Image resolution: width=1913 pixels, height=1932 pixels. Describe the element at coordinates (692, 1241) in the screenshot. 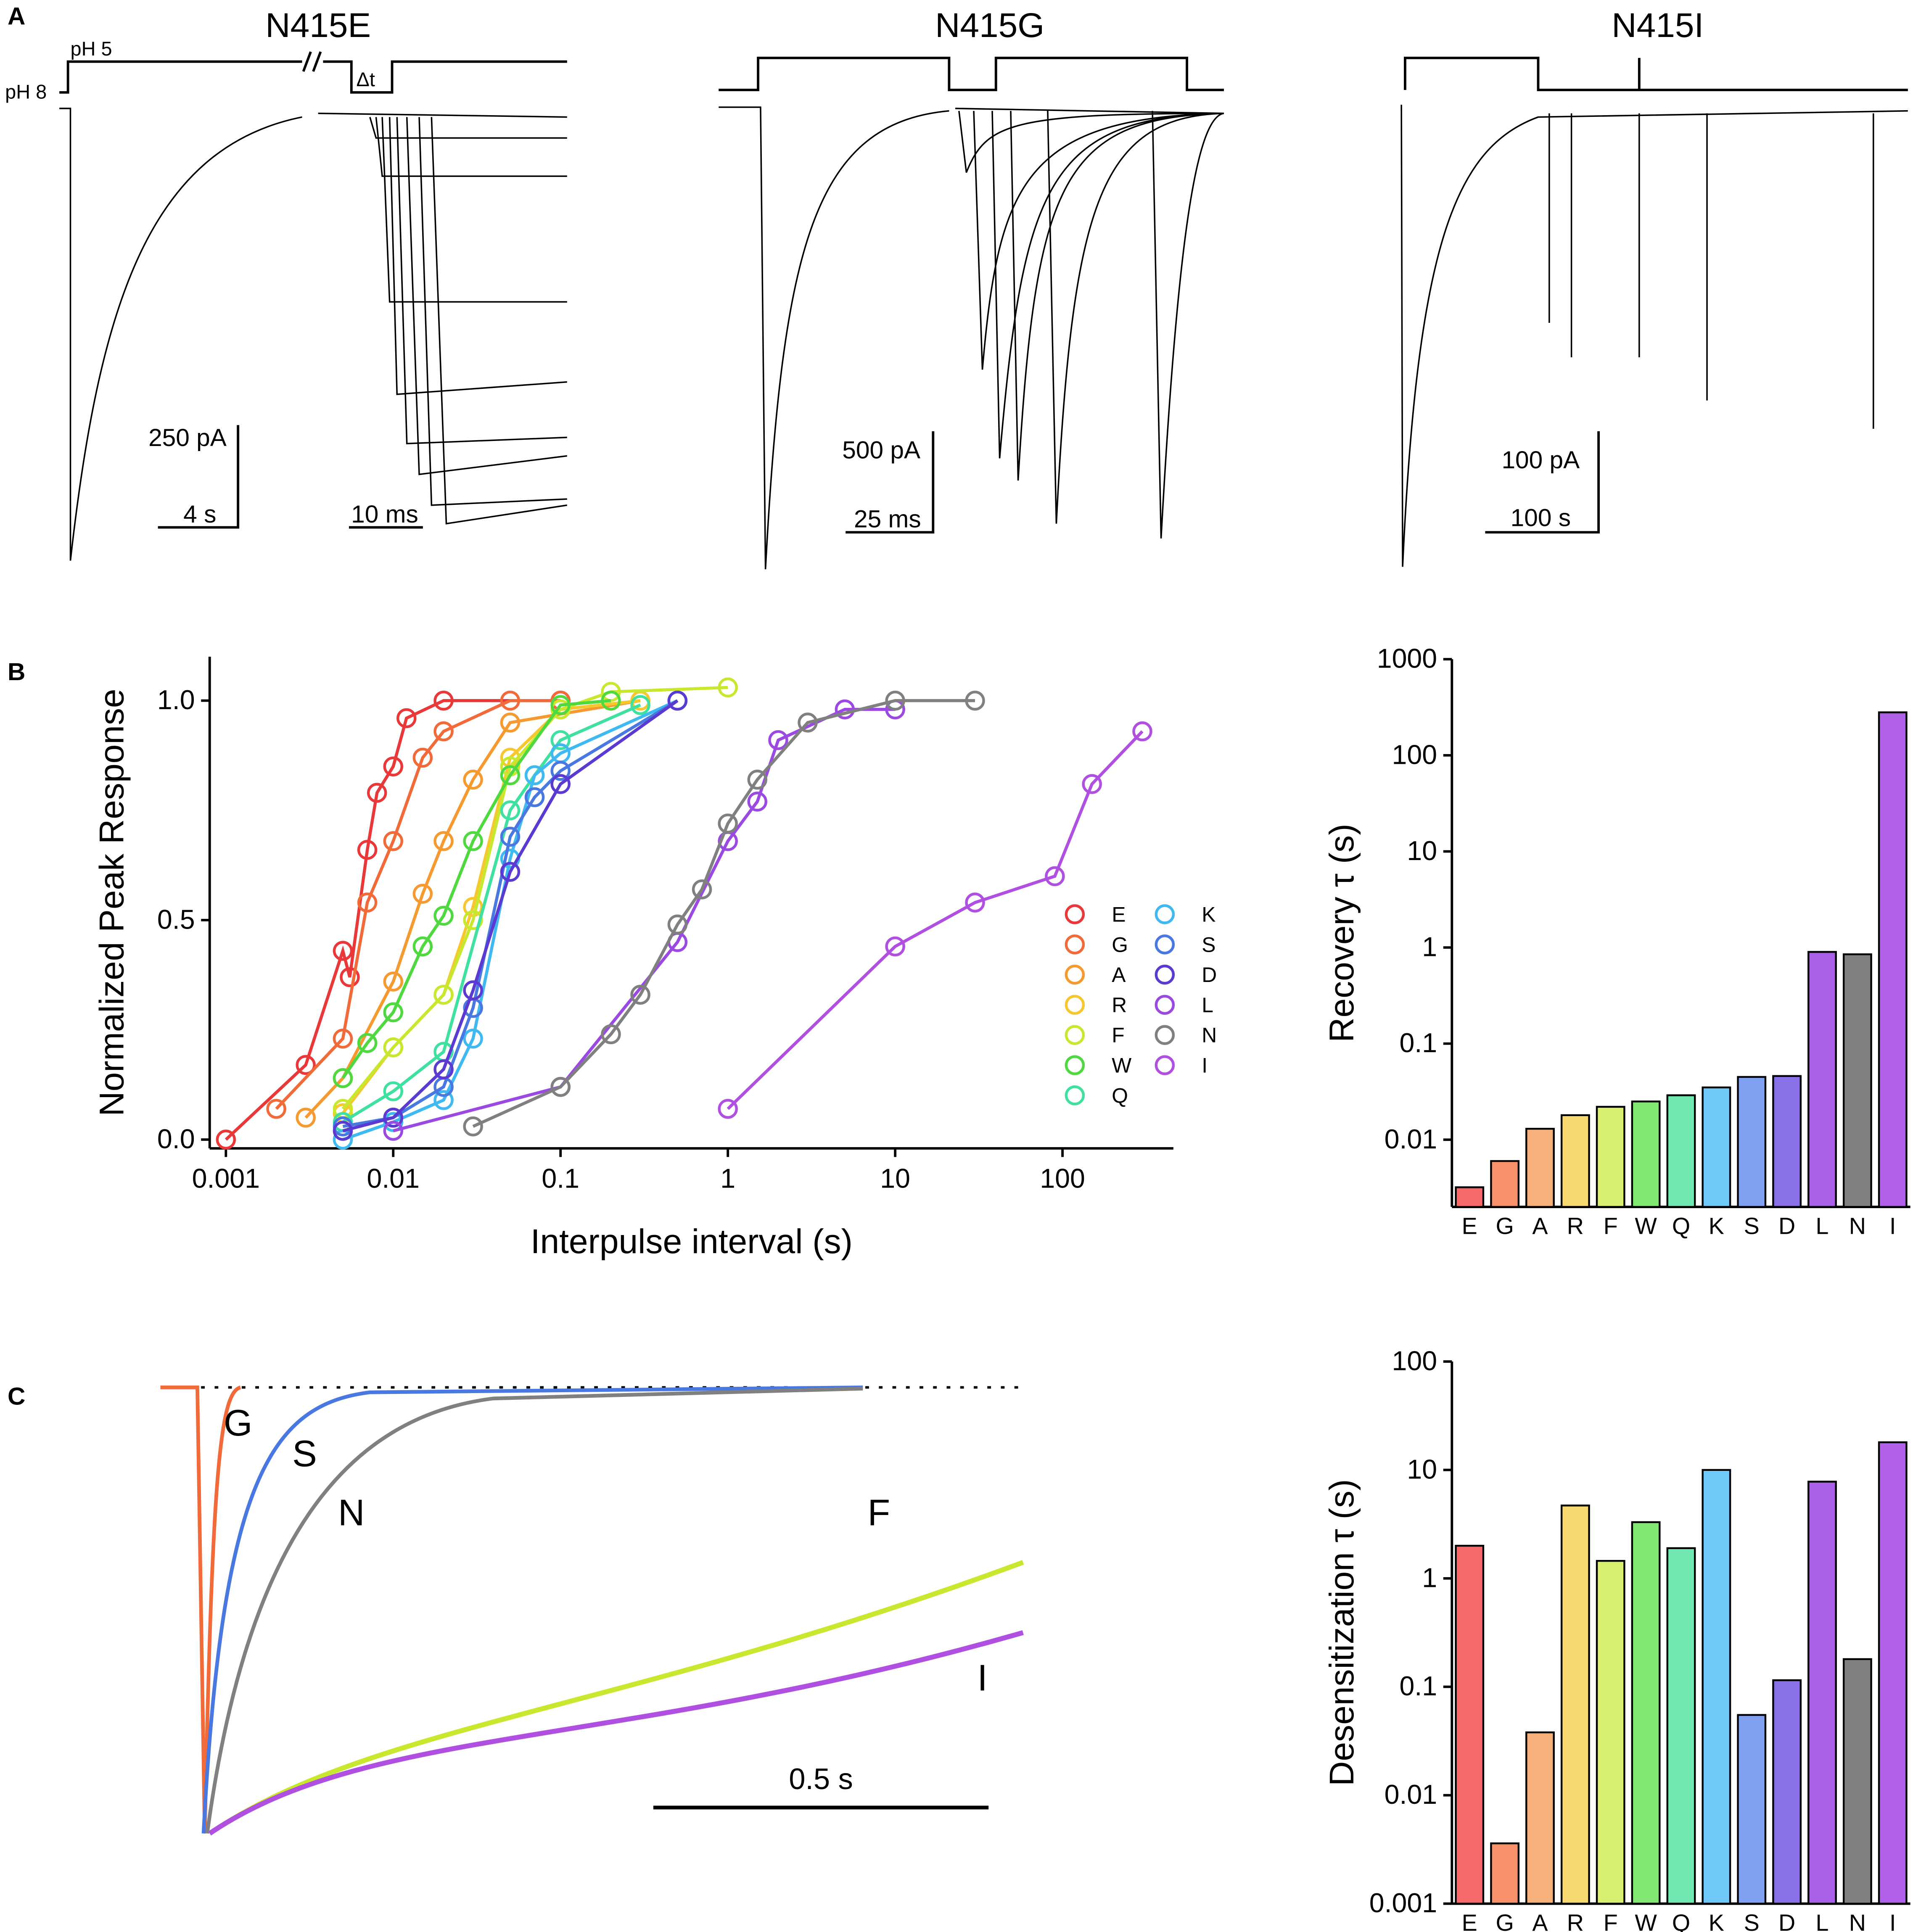

I see `x-axis-label: Interpulse interval (s)` at that location.